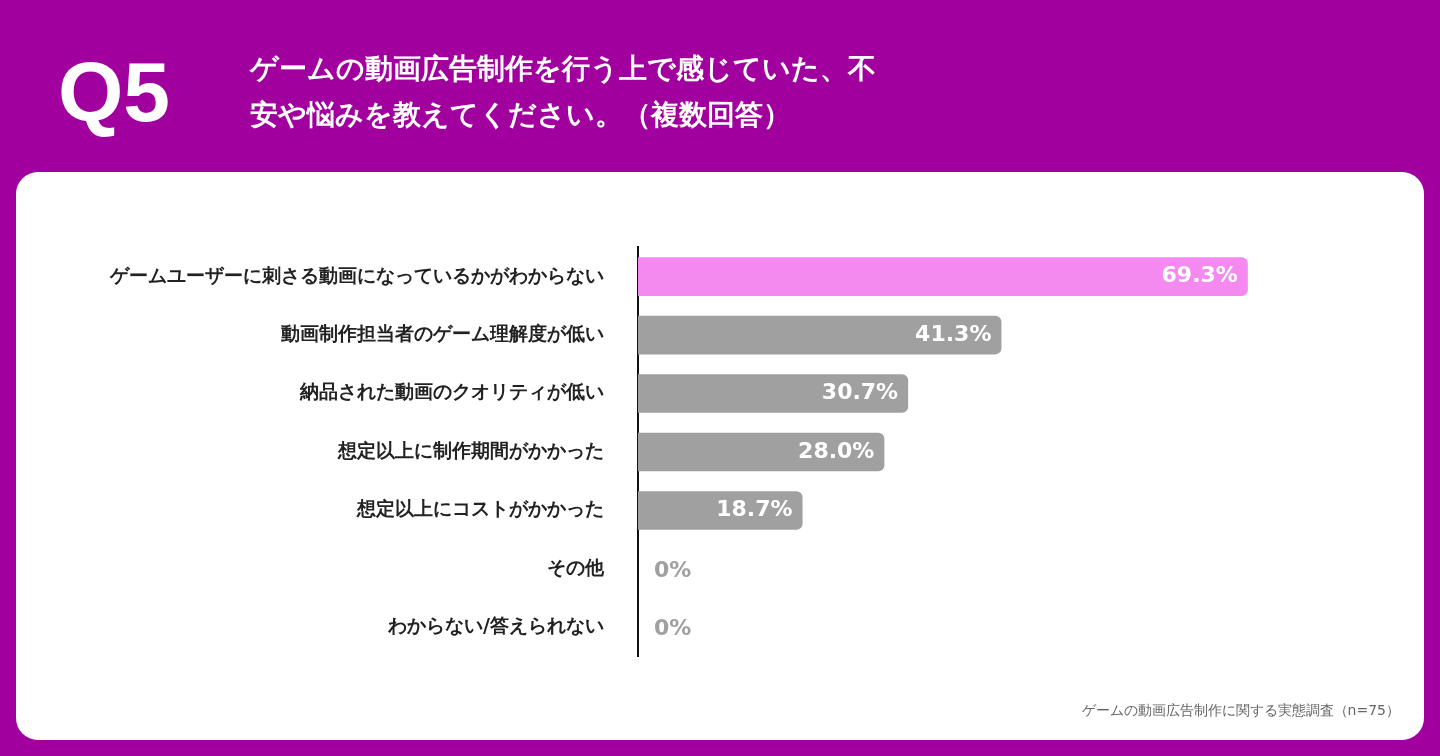 The image size is (1440, 756). I want to click on y-tick-label: 想定以上に制作期間がかかった, so click(470, 449).